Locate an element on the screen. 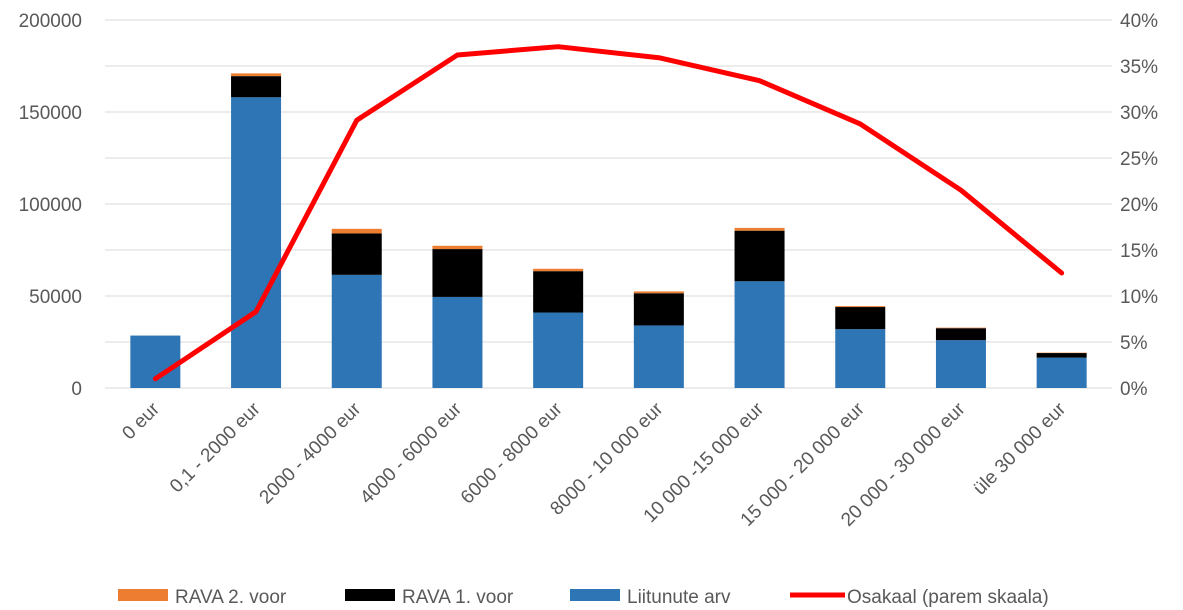 The width and height of the screenshot is (1183, 610). x-tick-label: üle 30 000 eur is located at coordinates (1019, 448).